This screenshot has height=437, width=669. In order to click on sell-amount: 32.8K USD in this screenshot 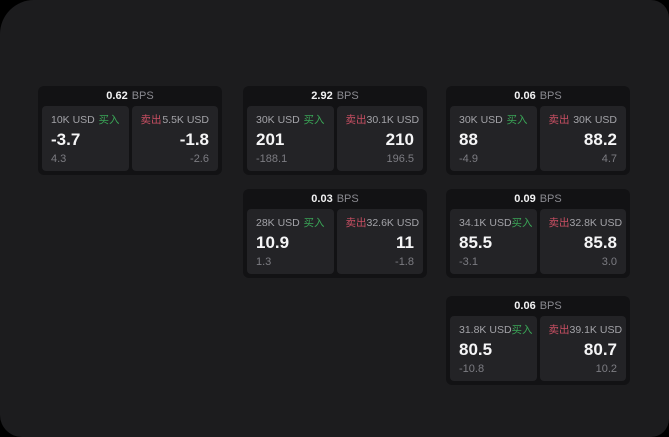, I will do `click(596, 223)`.